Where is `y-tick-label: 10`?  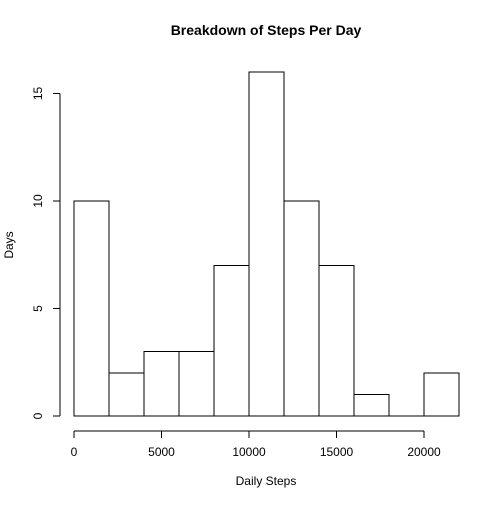
y-tick-label: 10 is located at coordinates (38, 201).